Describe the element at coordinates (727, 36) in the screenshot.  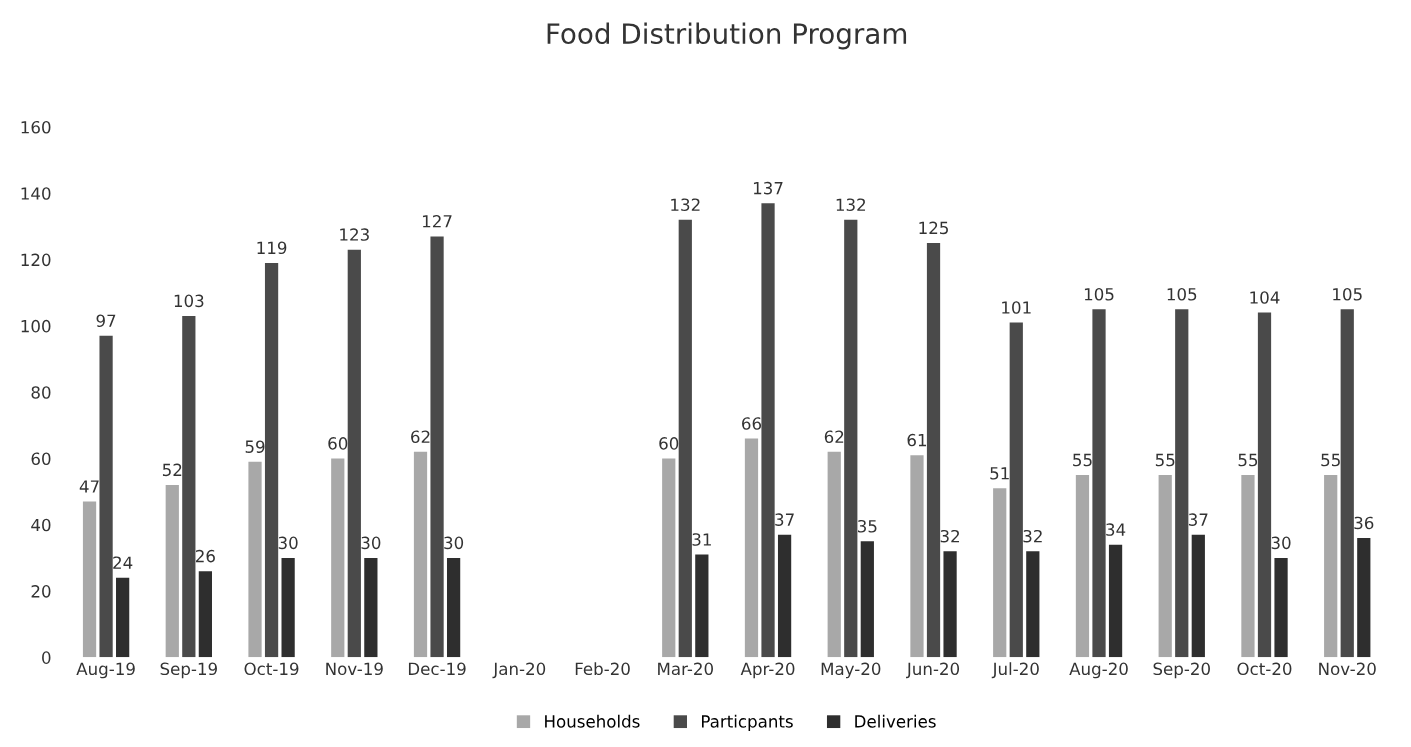
I see `chart-title: Food Distribution Program` at that location.